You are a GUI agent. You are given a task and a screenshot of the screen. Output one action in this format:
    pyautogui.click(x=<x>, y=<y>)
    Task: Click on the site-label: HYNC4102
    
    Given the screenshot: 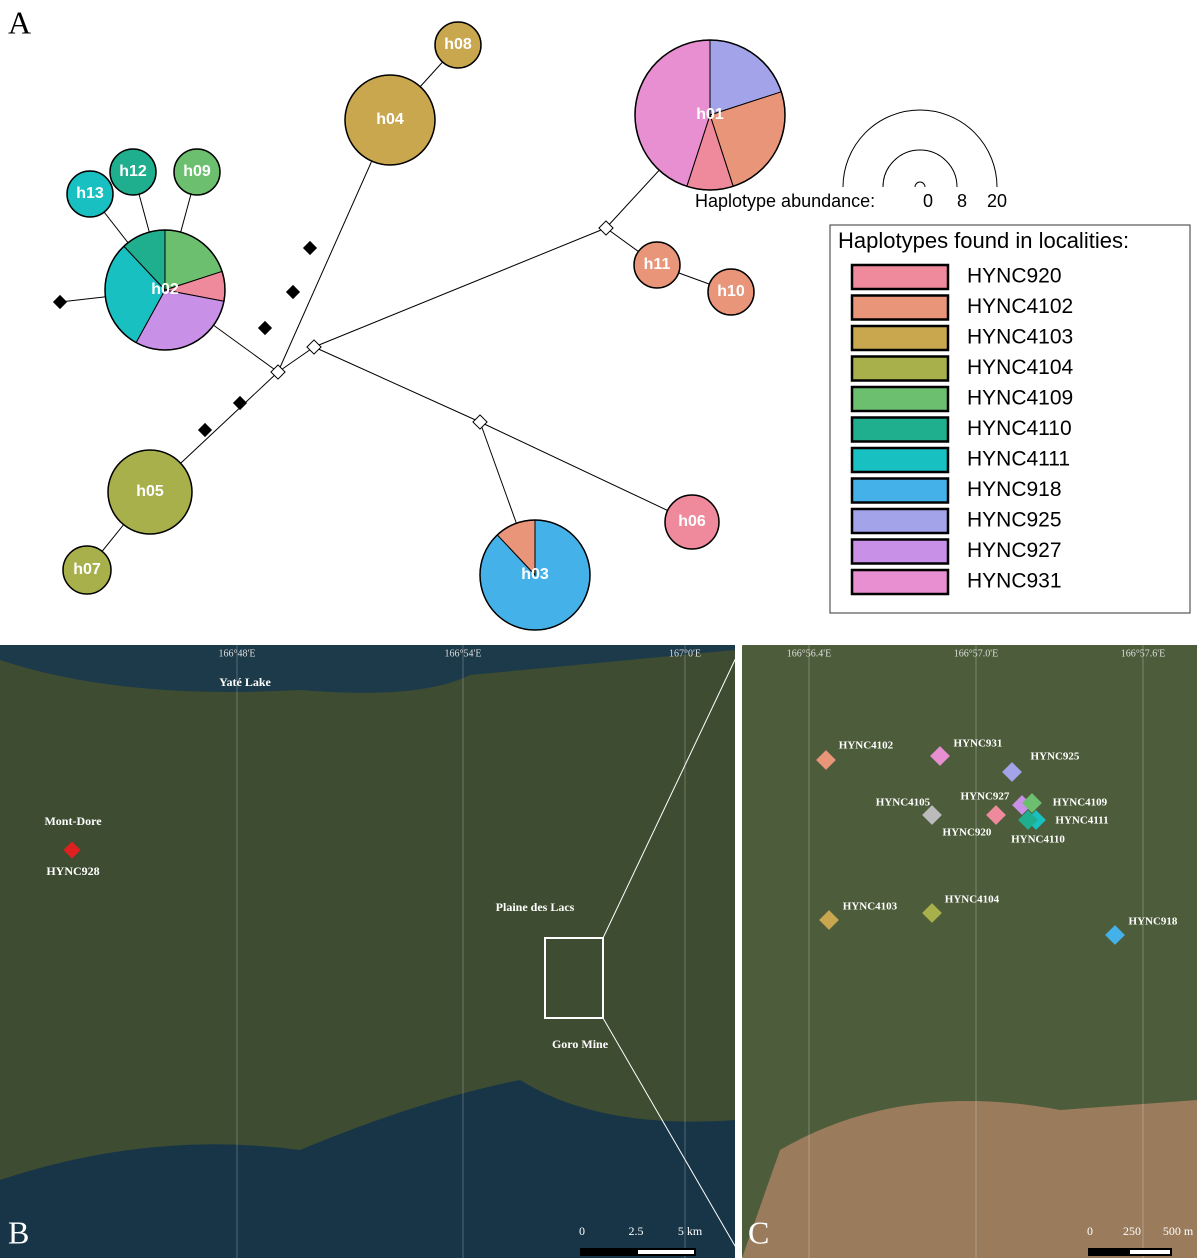 What is the action you would take?
    pyautogui.click(x=866, y=746)
    